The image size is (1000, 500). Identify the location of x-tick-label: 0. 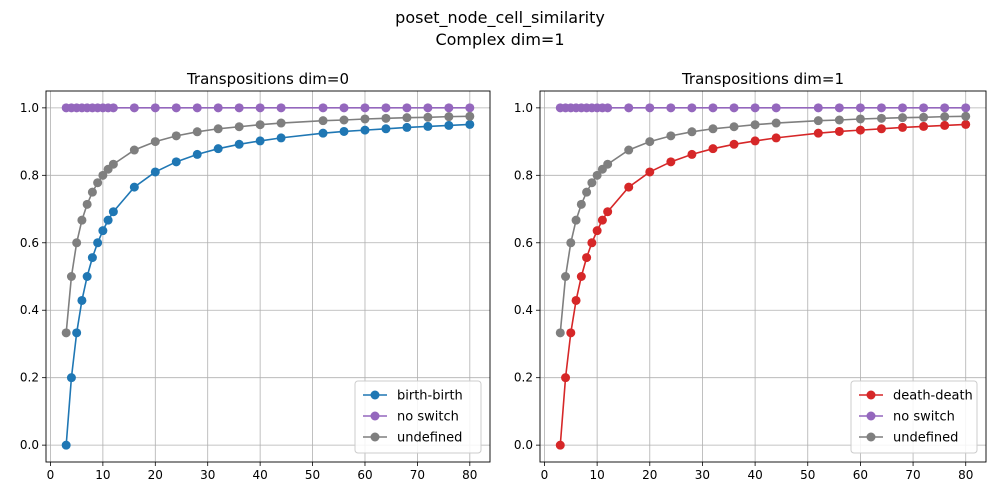
(545, 475).